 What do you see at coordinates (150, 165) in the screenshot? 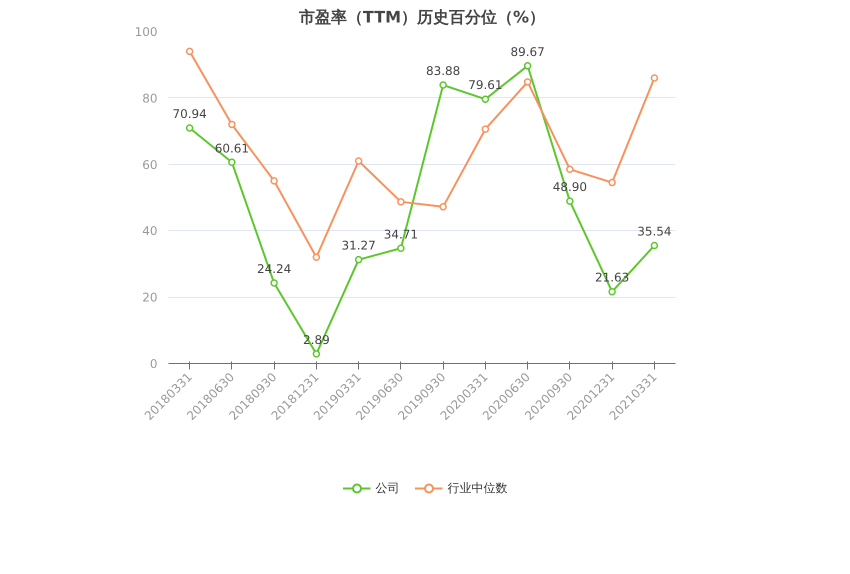
I see `y-tick-label: 60` at bounding box center [150, 165].